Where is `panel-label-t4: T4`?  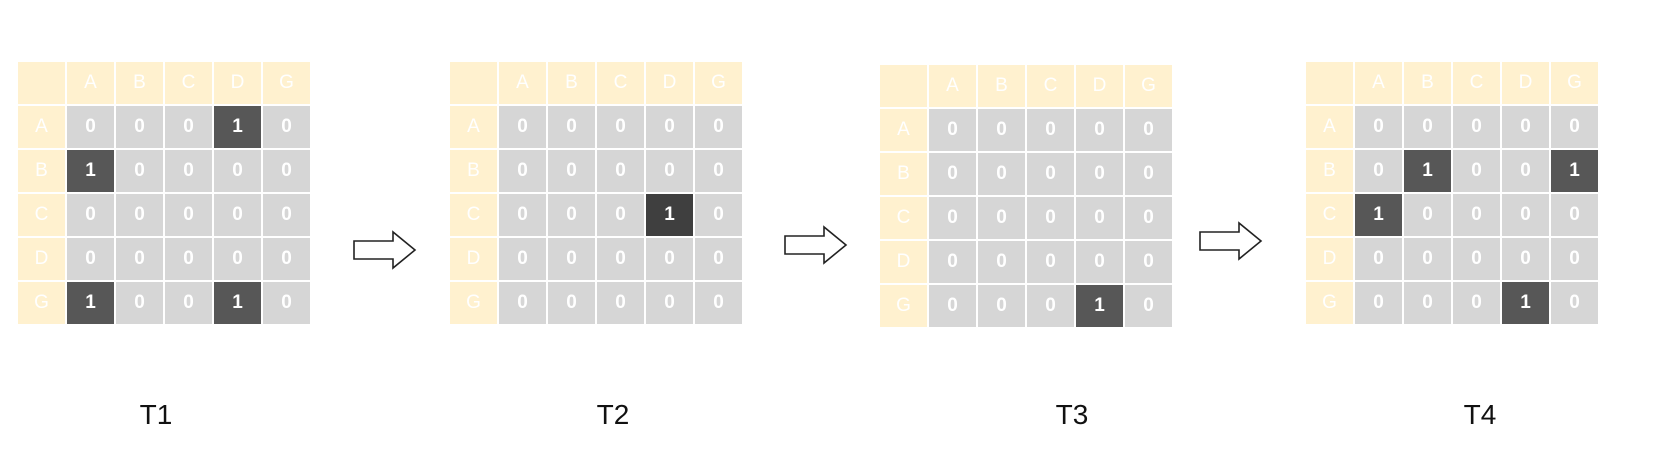 panel-label-t4: T4 is located at coordinates (1480, 414).